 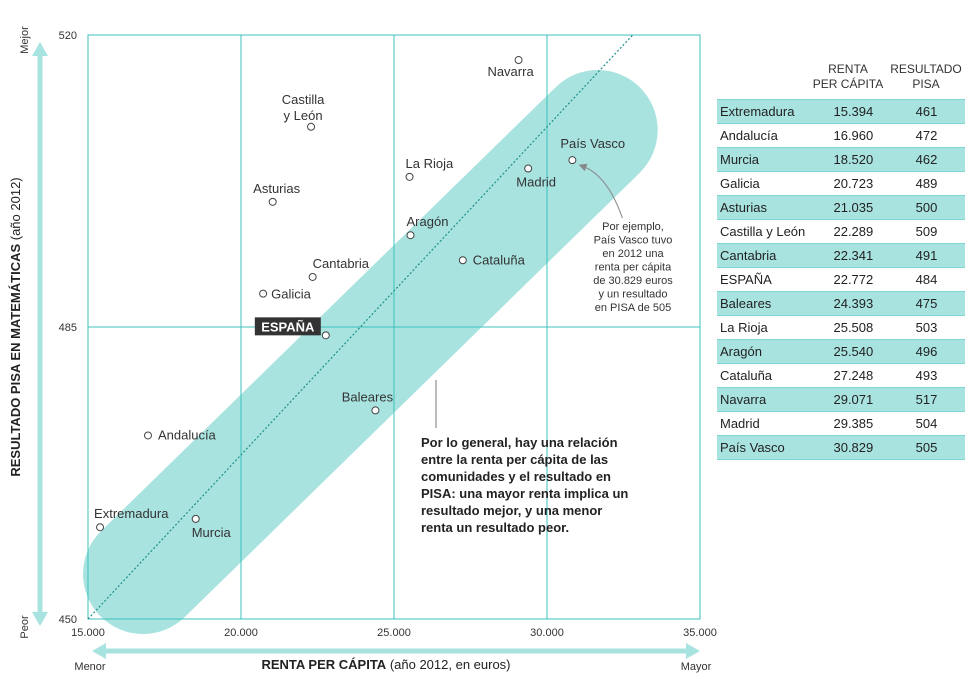 I want to click on cell-pisa: 461, so click(x=926, y=111).